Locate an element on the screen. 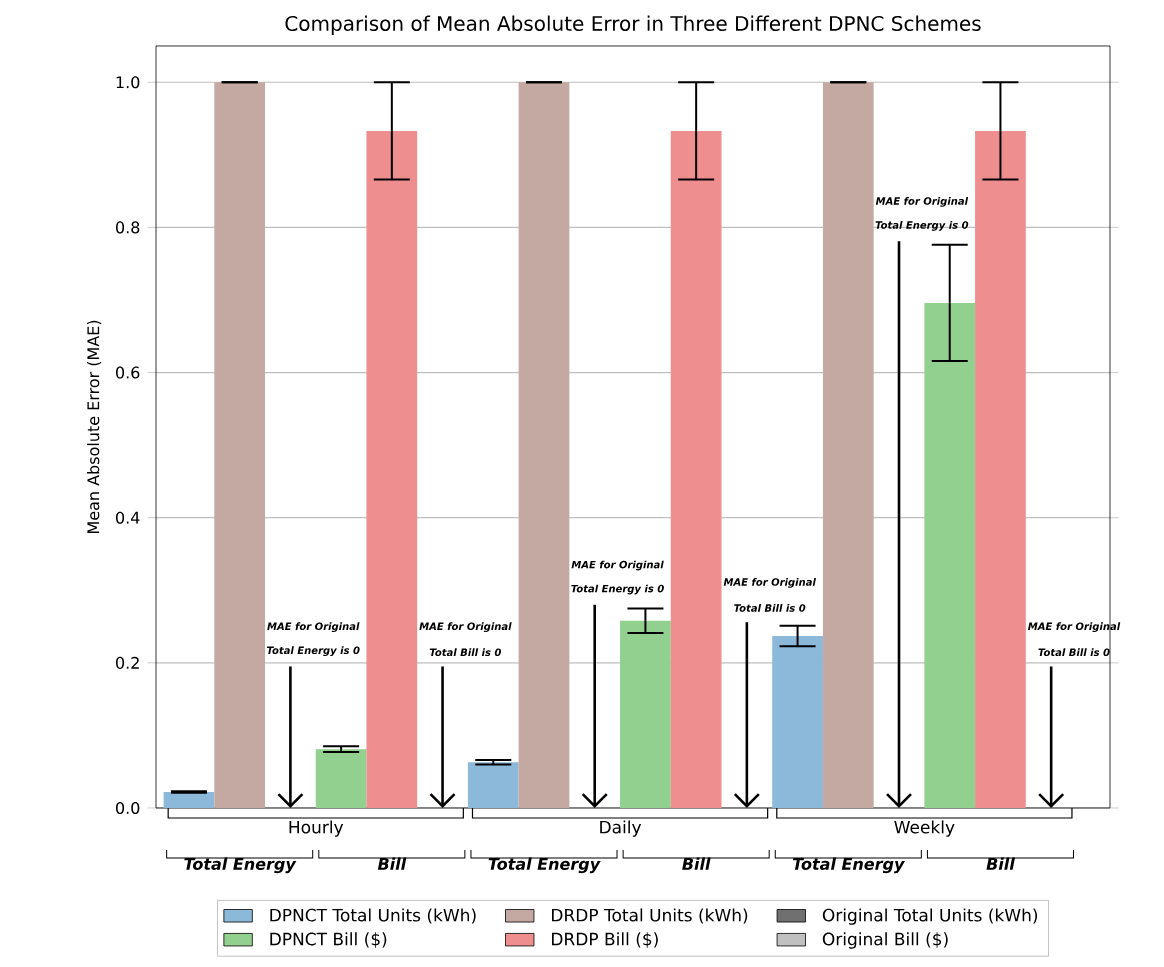 The height and width of the screenshot is (967, 1164). chart-title: Comparison of Mean Absolute Error in Three Different DPNC Schemes is located at coordinates (633, 25).